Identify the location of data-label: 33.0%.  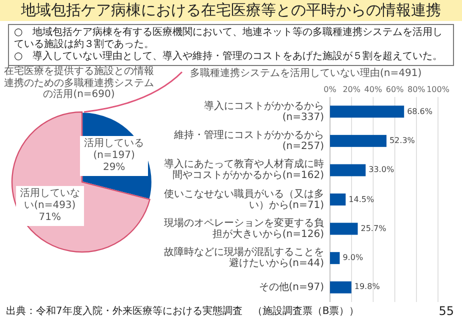
(381, 170).